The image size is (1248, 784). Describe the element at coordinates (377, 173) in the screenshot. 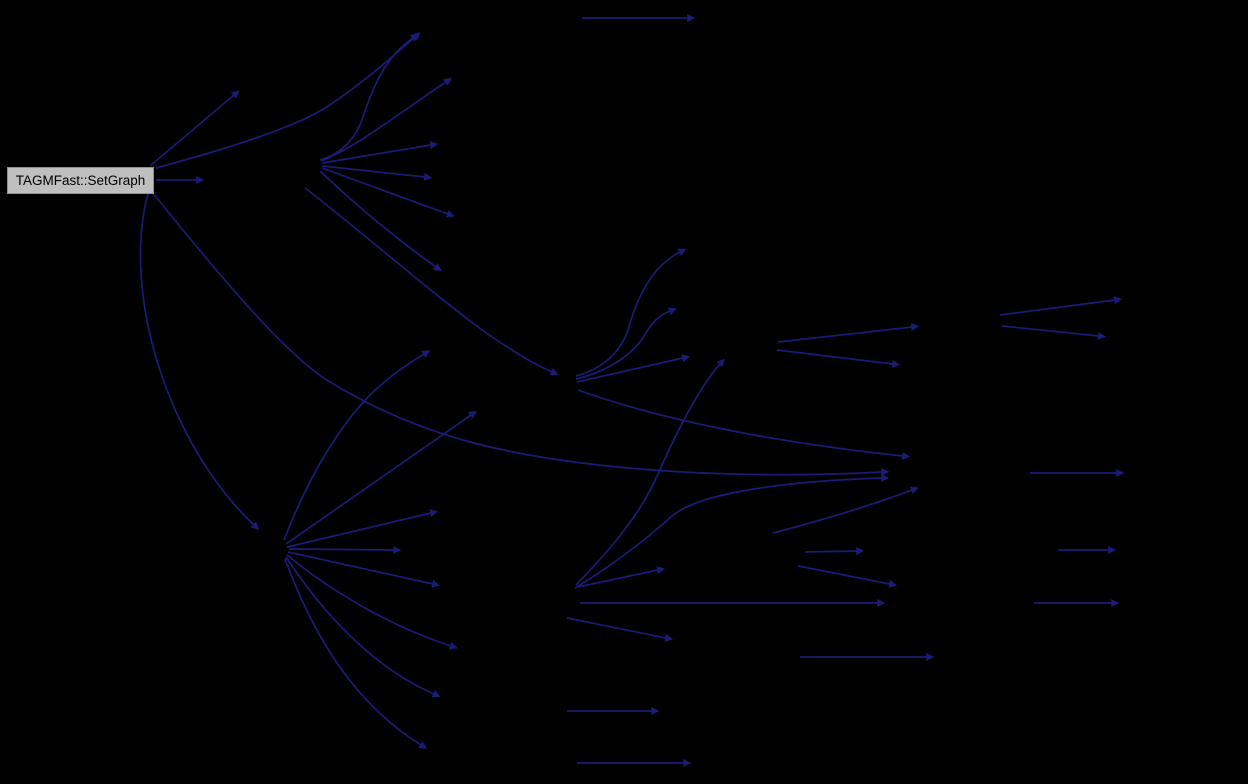

I see `call-edge-hub1-e4` at that location.